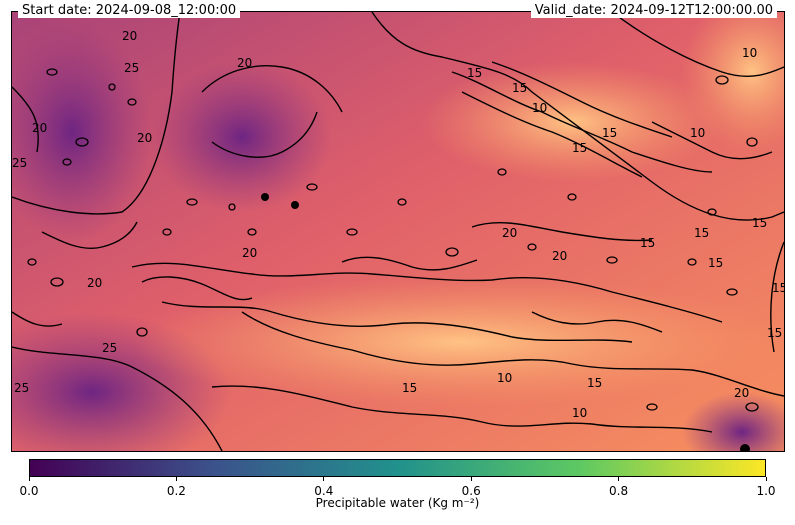 This screenshot has width=795, height=525. Describe the element at coordinates (619, 491) in the screenshot. I see `colorbar-tick-label: 0.8` at that location.